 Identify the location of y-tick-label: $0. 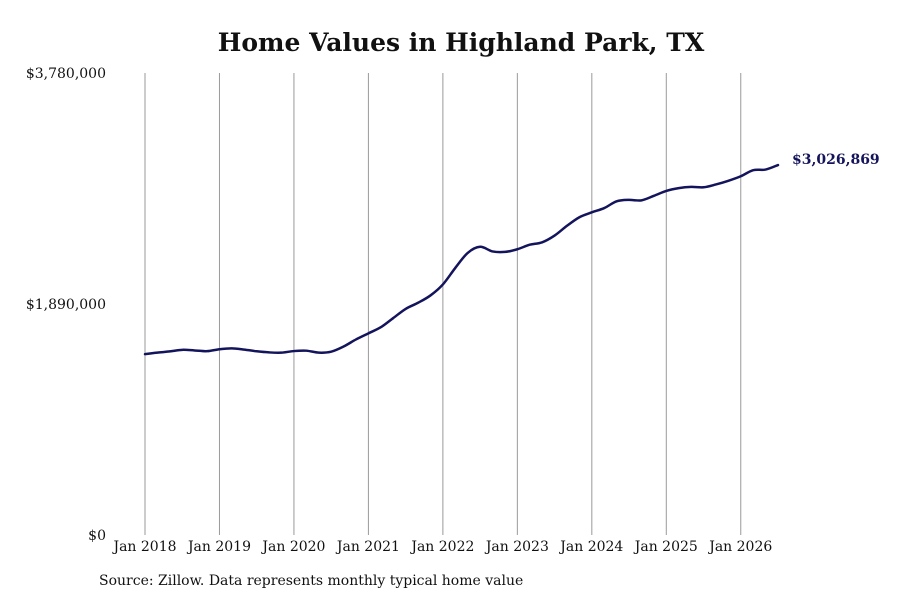
(97, 536).